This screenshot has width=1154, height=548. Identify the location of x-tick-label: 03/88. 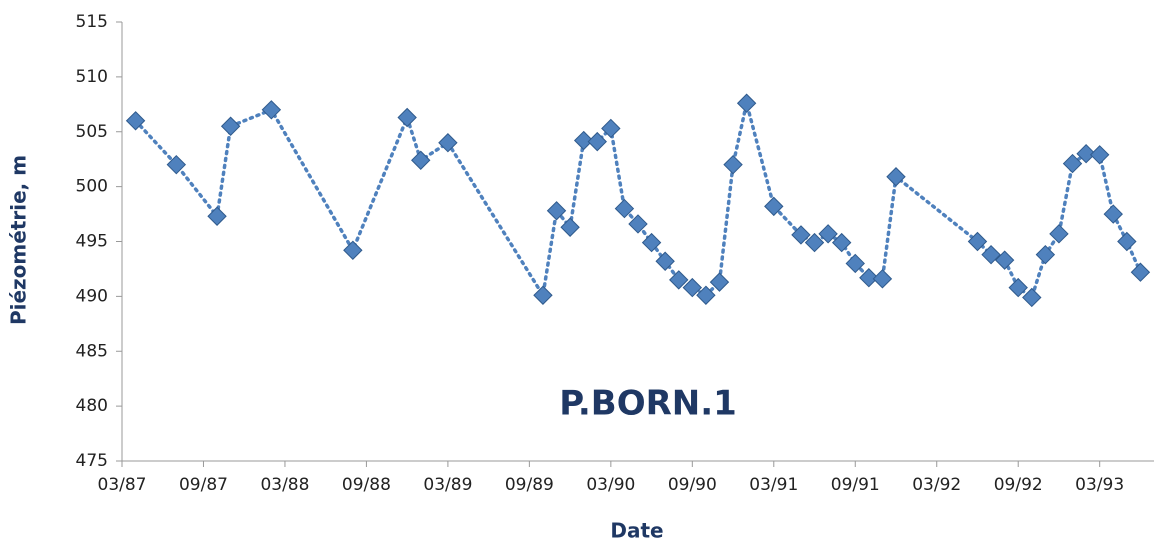
(284, 485).